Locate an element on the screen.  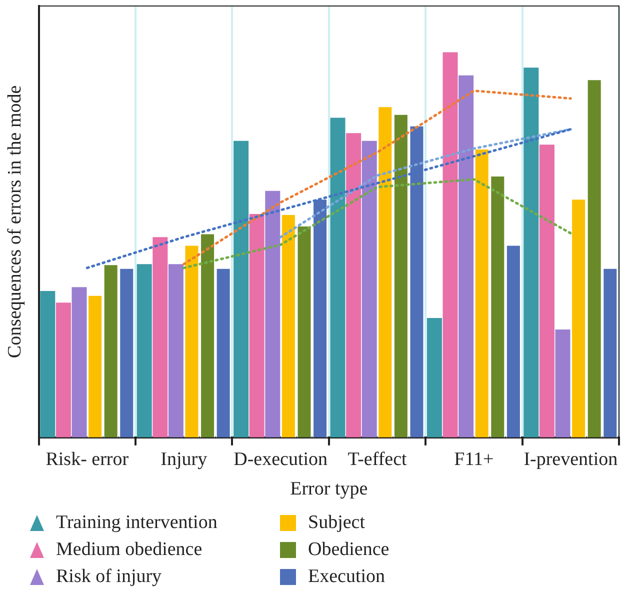
x-tick-label: Risk- error is located at coordinates (88, 459).